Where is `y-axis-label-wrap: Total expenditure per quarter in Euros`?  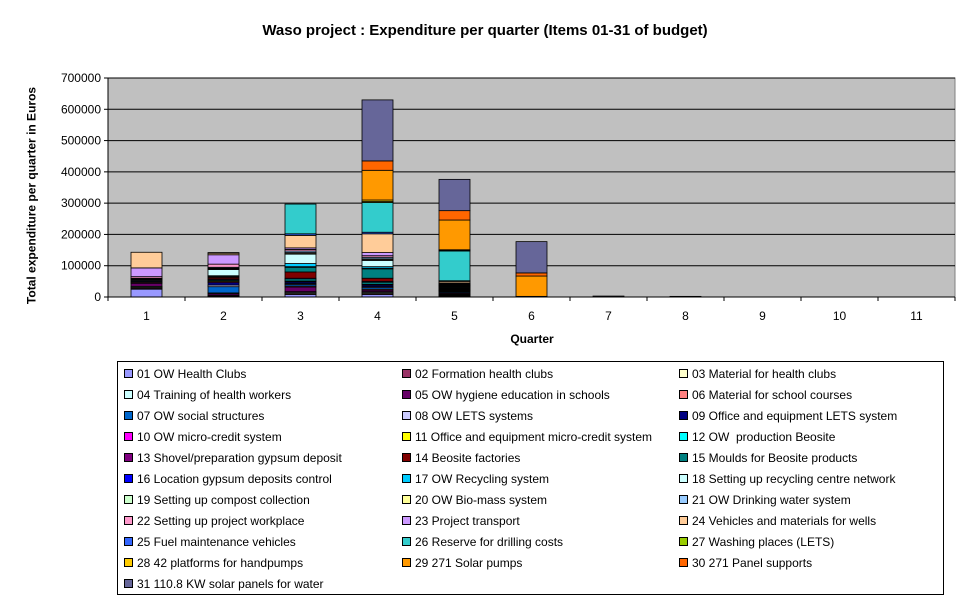 y-axis-label-wrap: Total expenditure per quarter in Euros is located at coordinates (25, 195).